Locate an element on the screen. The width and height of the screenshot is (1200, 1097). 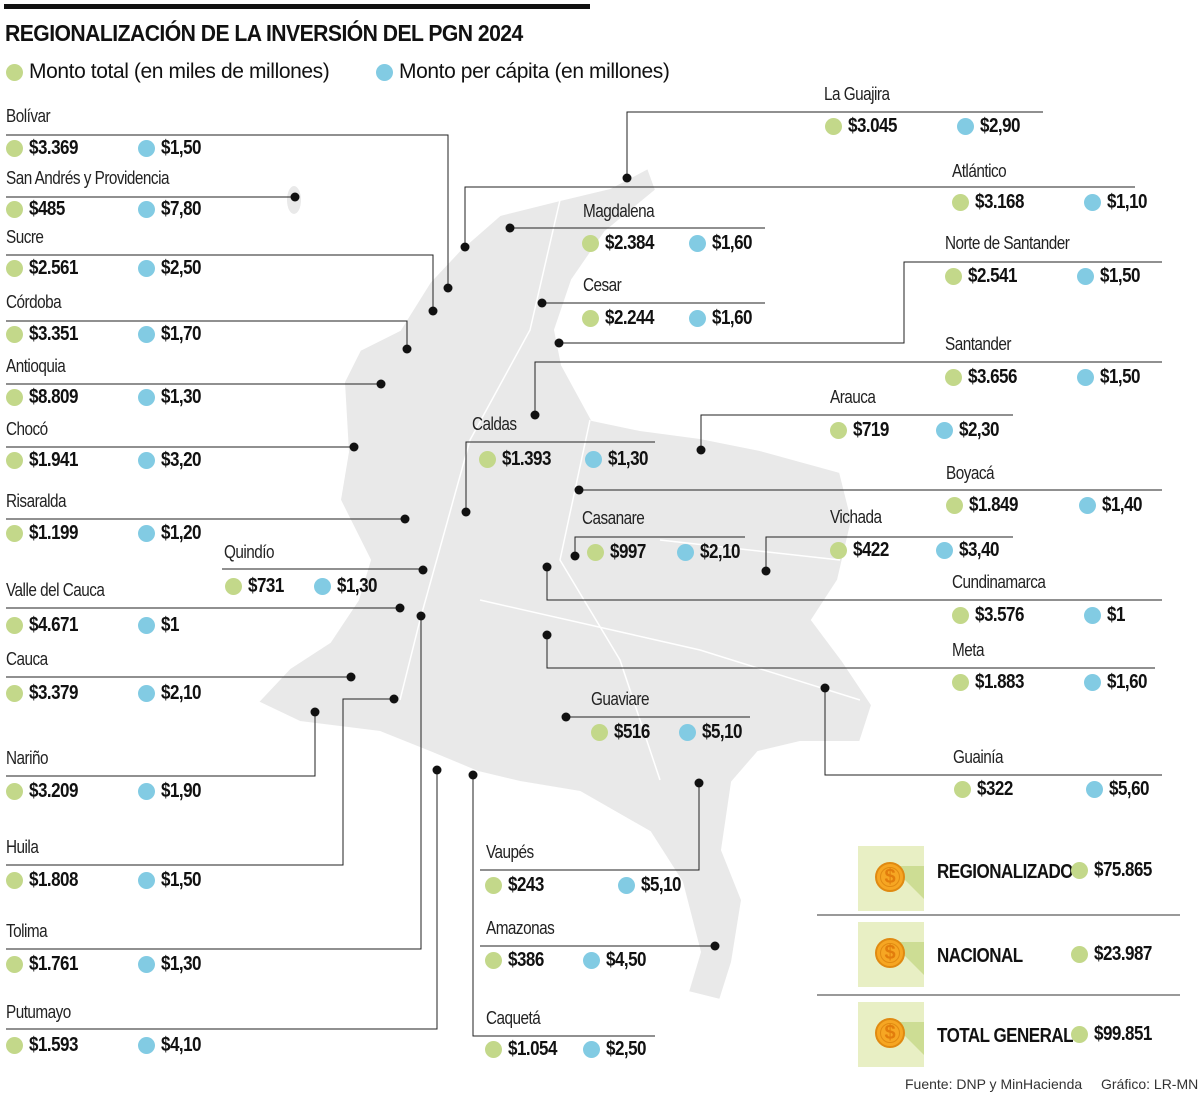
region-total: $1.393 is located at coordinates (519, 459).